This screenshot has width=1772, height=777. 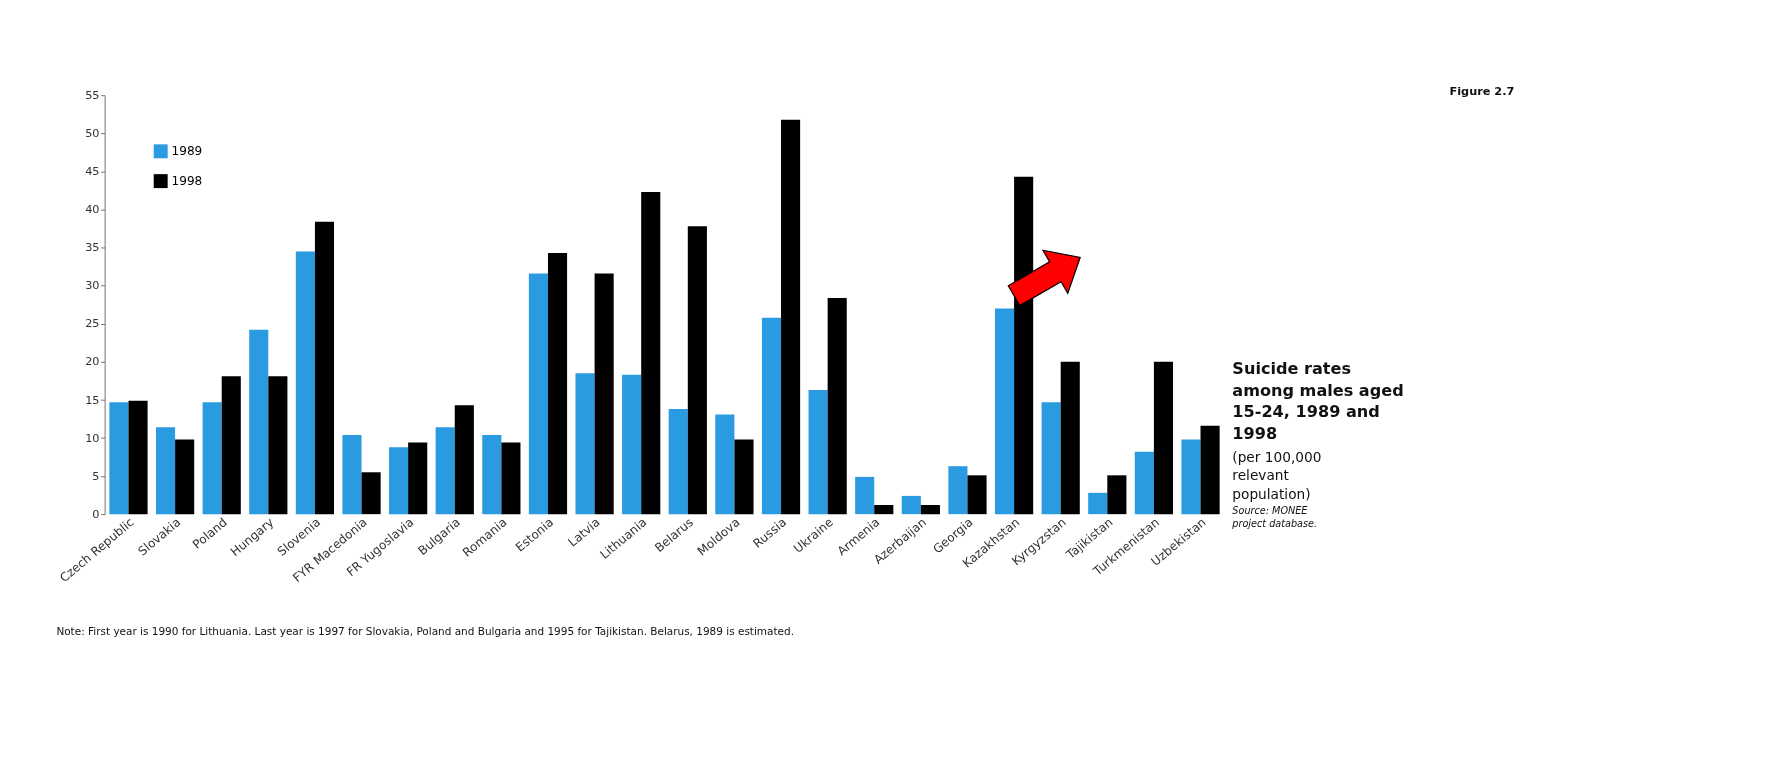 What do you see at coordinates (425, 630) in the screenshot?
I see `text: Note: First year is 1990 for Lithuania. Last year is 1997 for Slovakia, Poland and Bulgaria and 1995 for Tajikistan. Belarus, 1989 is estimated.` at bounding box center [425, 630].